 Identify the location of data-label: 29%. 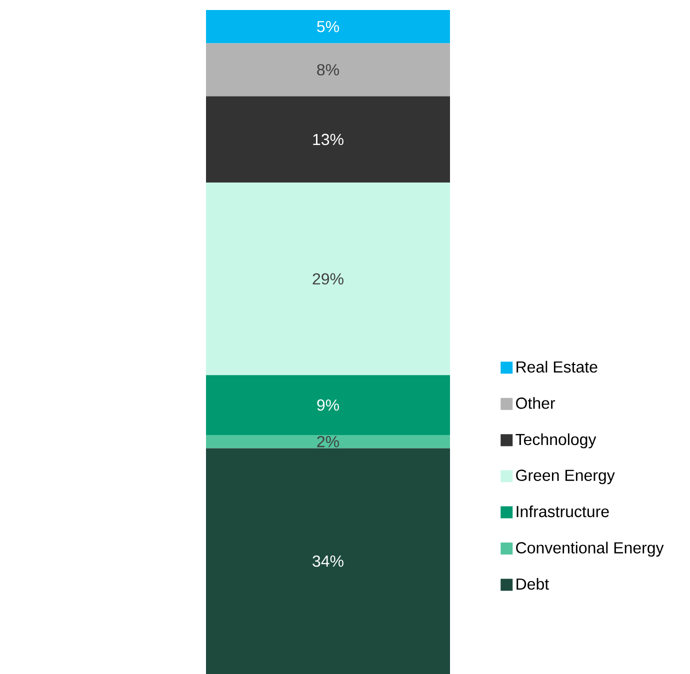
(328, 279).